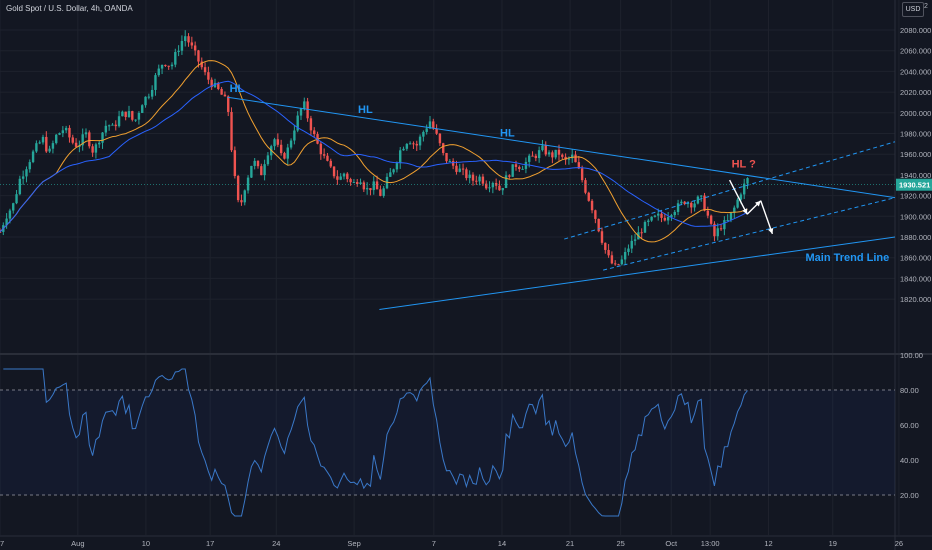  What do you see at coordinates (913, 9) in the screenshot?
I see `currency-button: USD` at bounding box center [913, 9].